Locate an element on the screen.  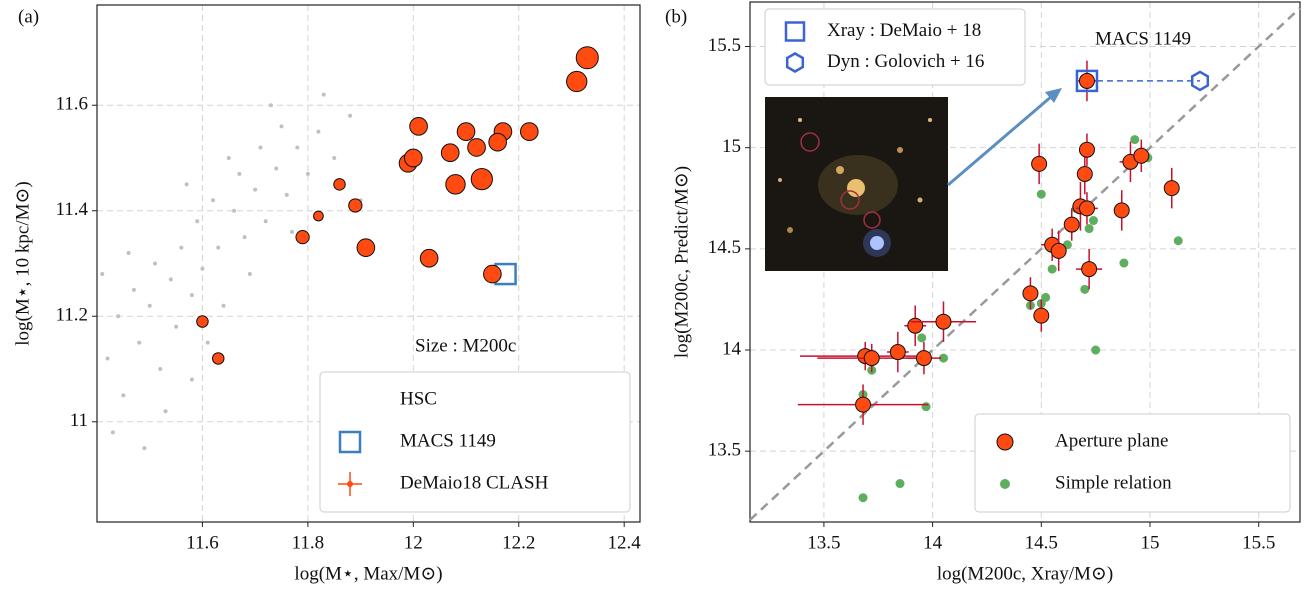
legend-label: Dyn : Golovich + 16 is located at coordinates (905, 61).